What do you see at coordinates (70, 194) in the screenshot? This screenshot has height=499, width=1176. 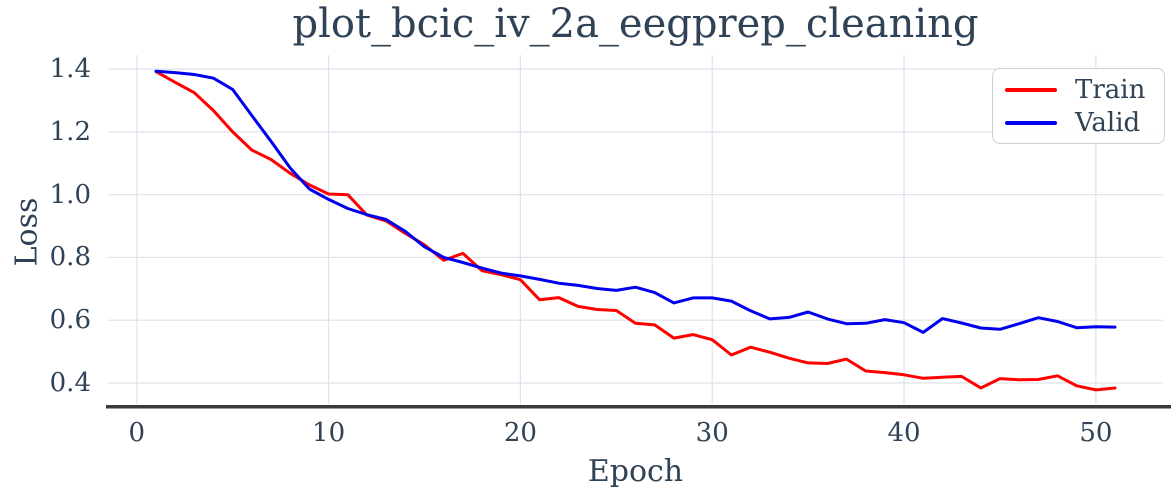 I see `y-tick-label-1: 1.0` at bounding box center [70, 194].